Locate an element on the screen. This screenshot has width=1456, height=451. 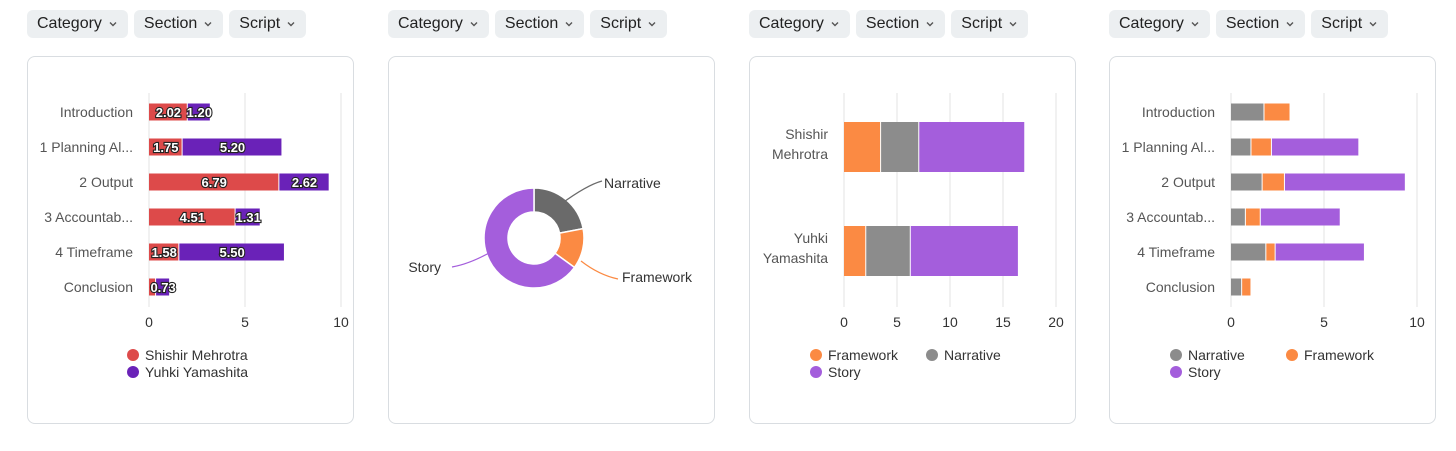
category-donut-chart: Narrative Framework Story is located at coordinates (550, 232).